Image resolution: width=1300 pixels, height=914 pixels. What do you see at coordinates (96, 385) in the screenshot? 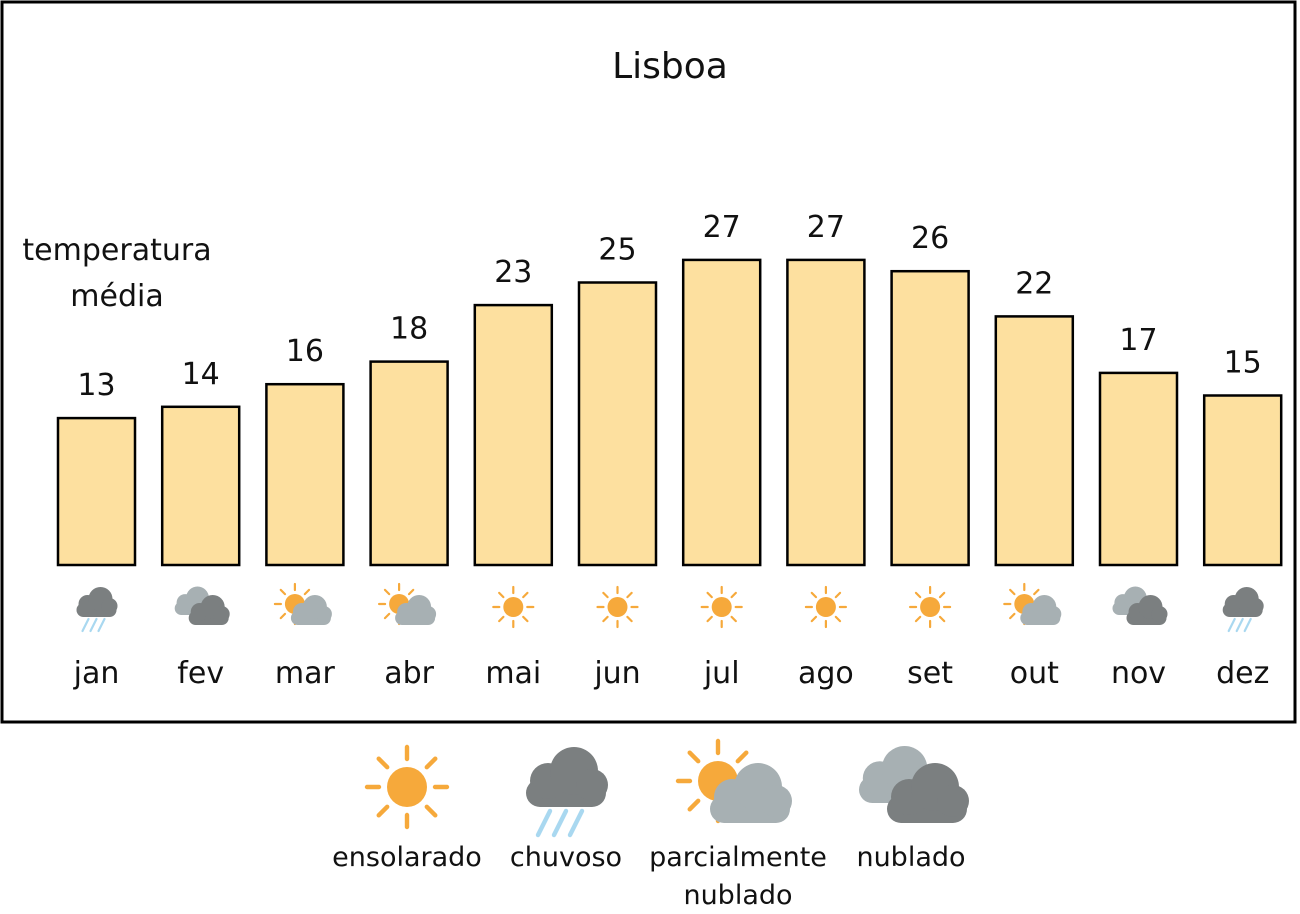
I see `bar-value-label: 13` at bounding box center [96, 385].